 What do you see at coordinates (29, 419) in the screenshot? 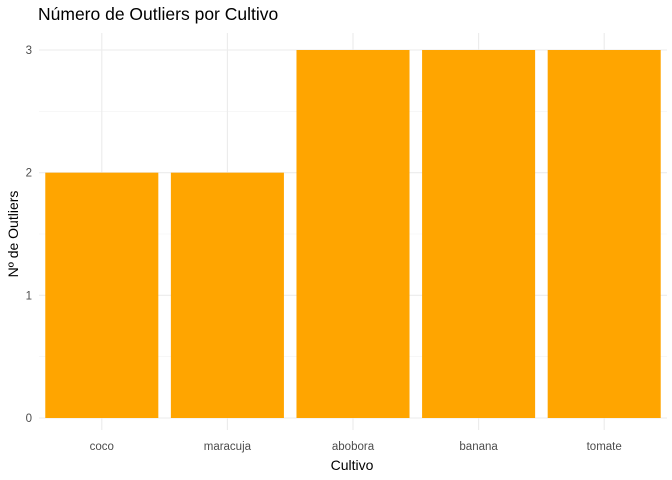
I see `y-tick-label: 0` at bounding box center [29, 419].